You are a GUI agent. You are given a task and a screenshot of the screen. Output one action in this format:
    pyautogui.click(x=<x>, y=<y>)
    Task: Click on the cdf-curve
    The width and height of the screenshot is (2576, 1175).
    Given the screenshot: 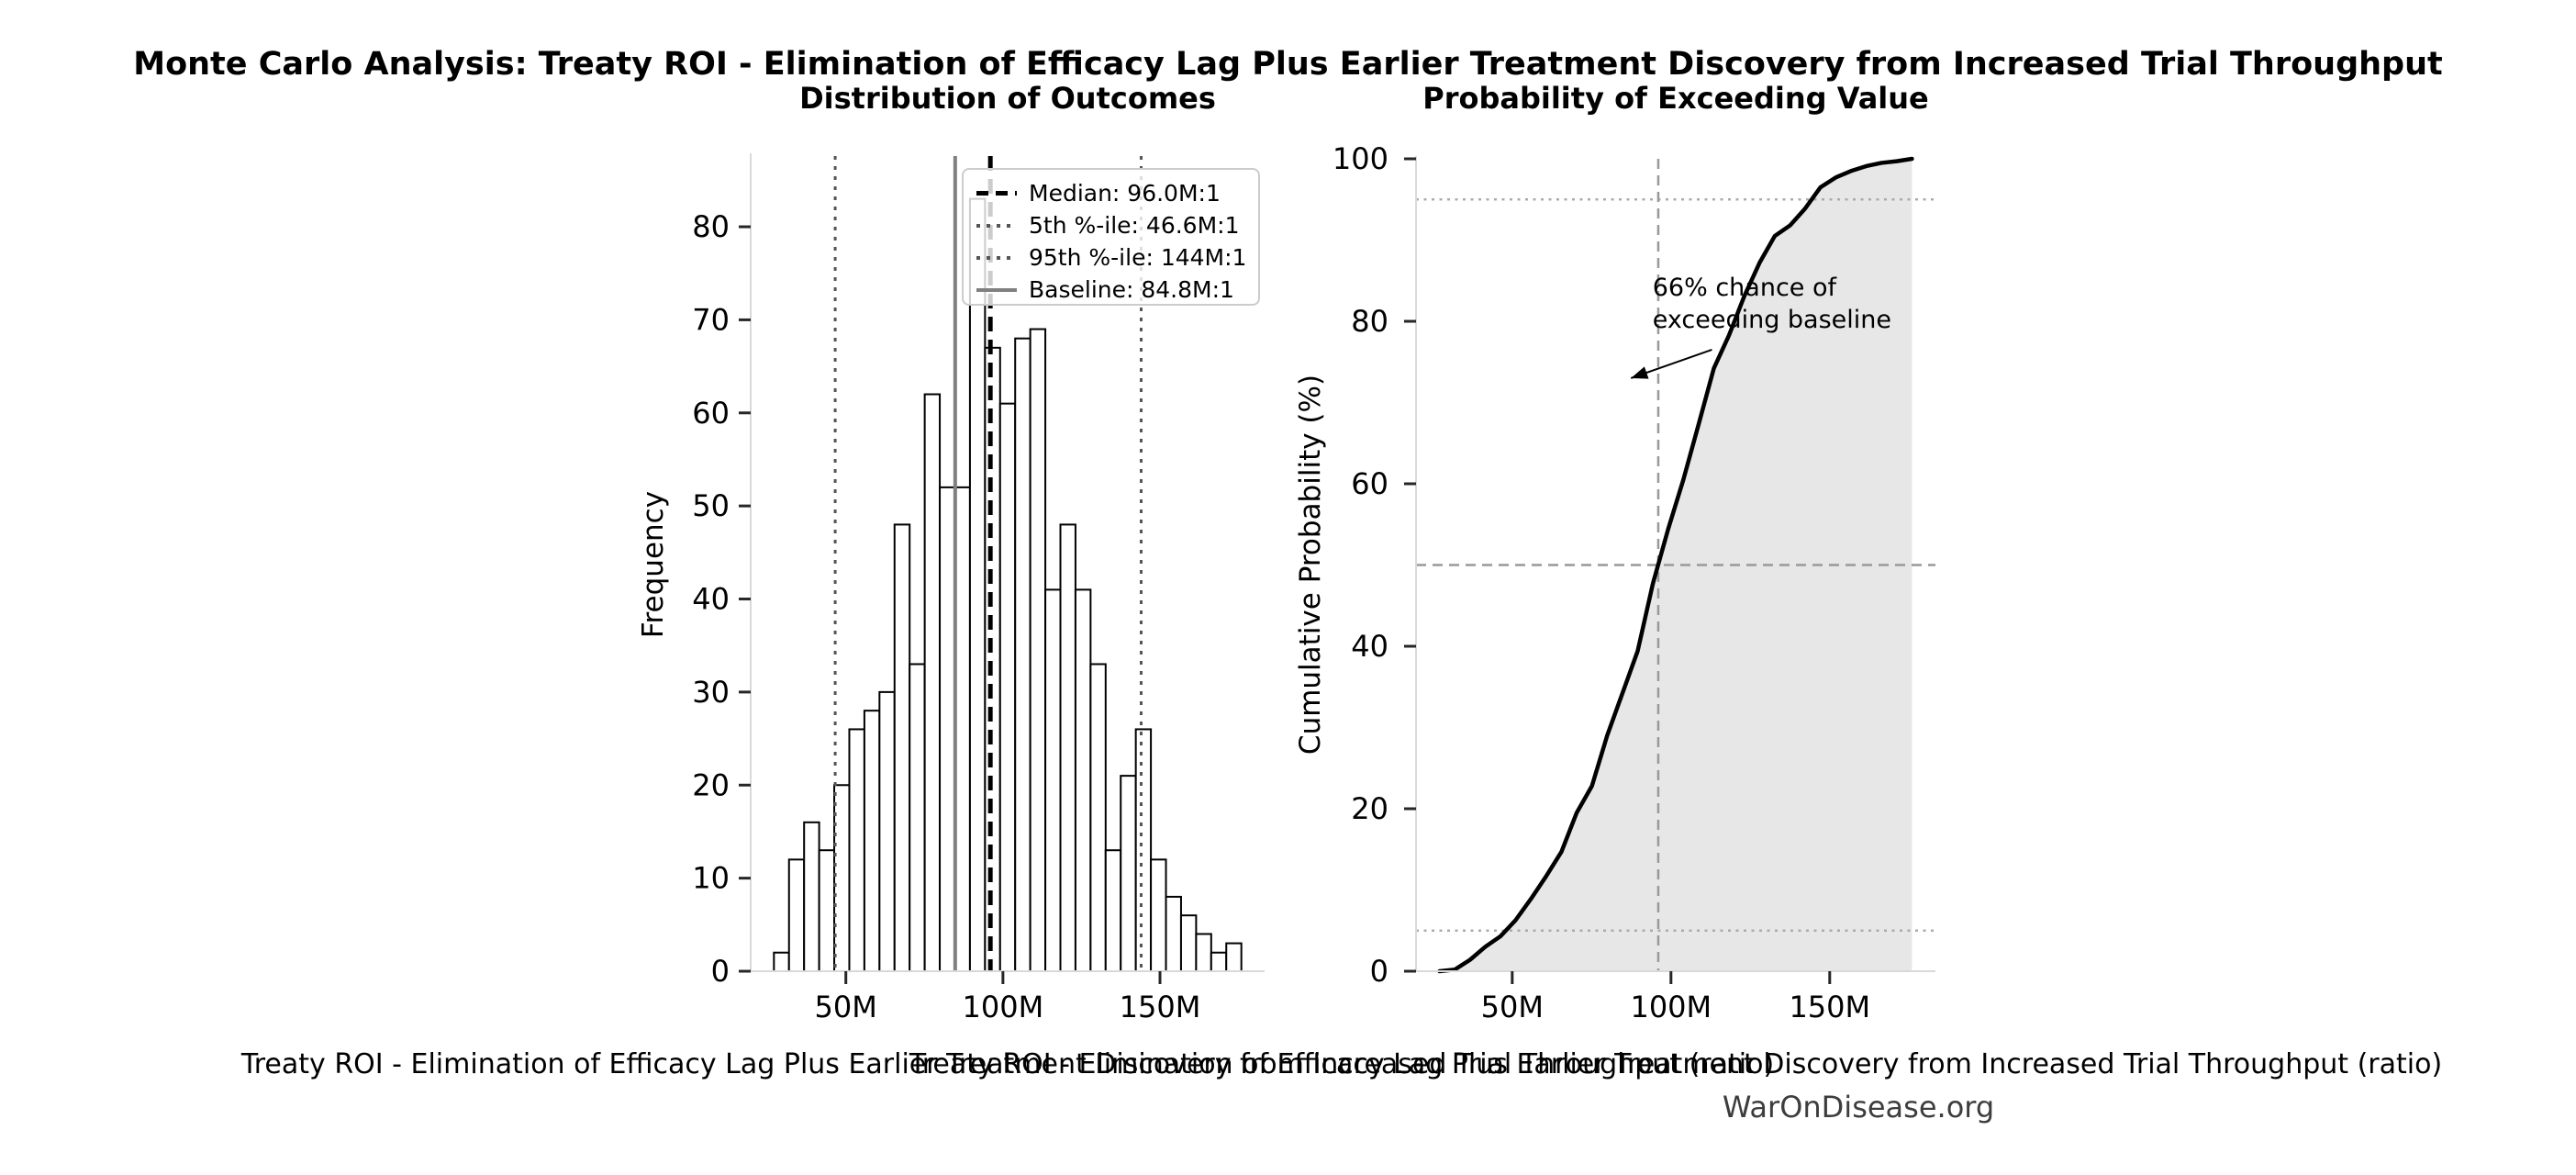 What is the action you would take?
    pyautogui.click(x=1675, y=565)
    